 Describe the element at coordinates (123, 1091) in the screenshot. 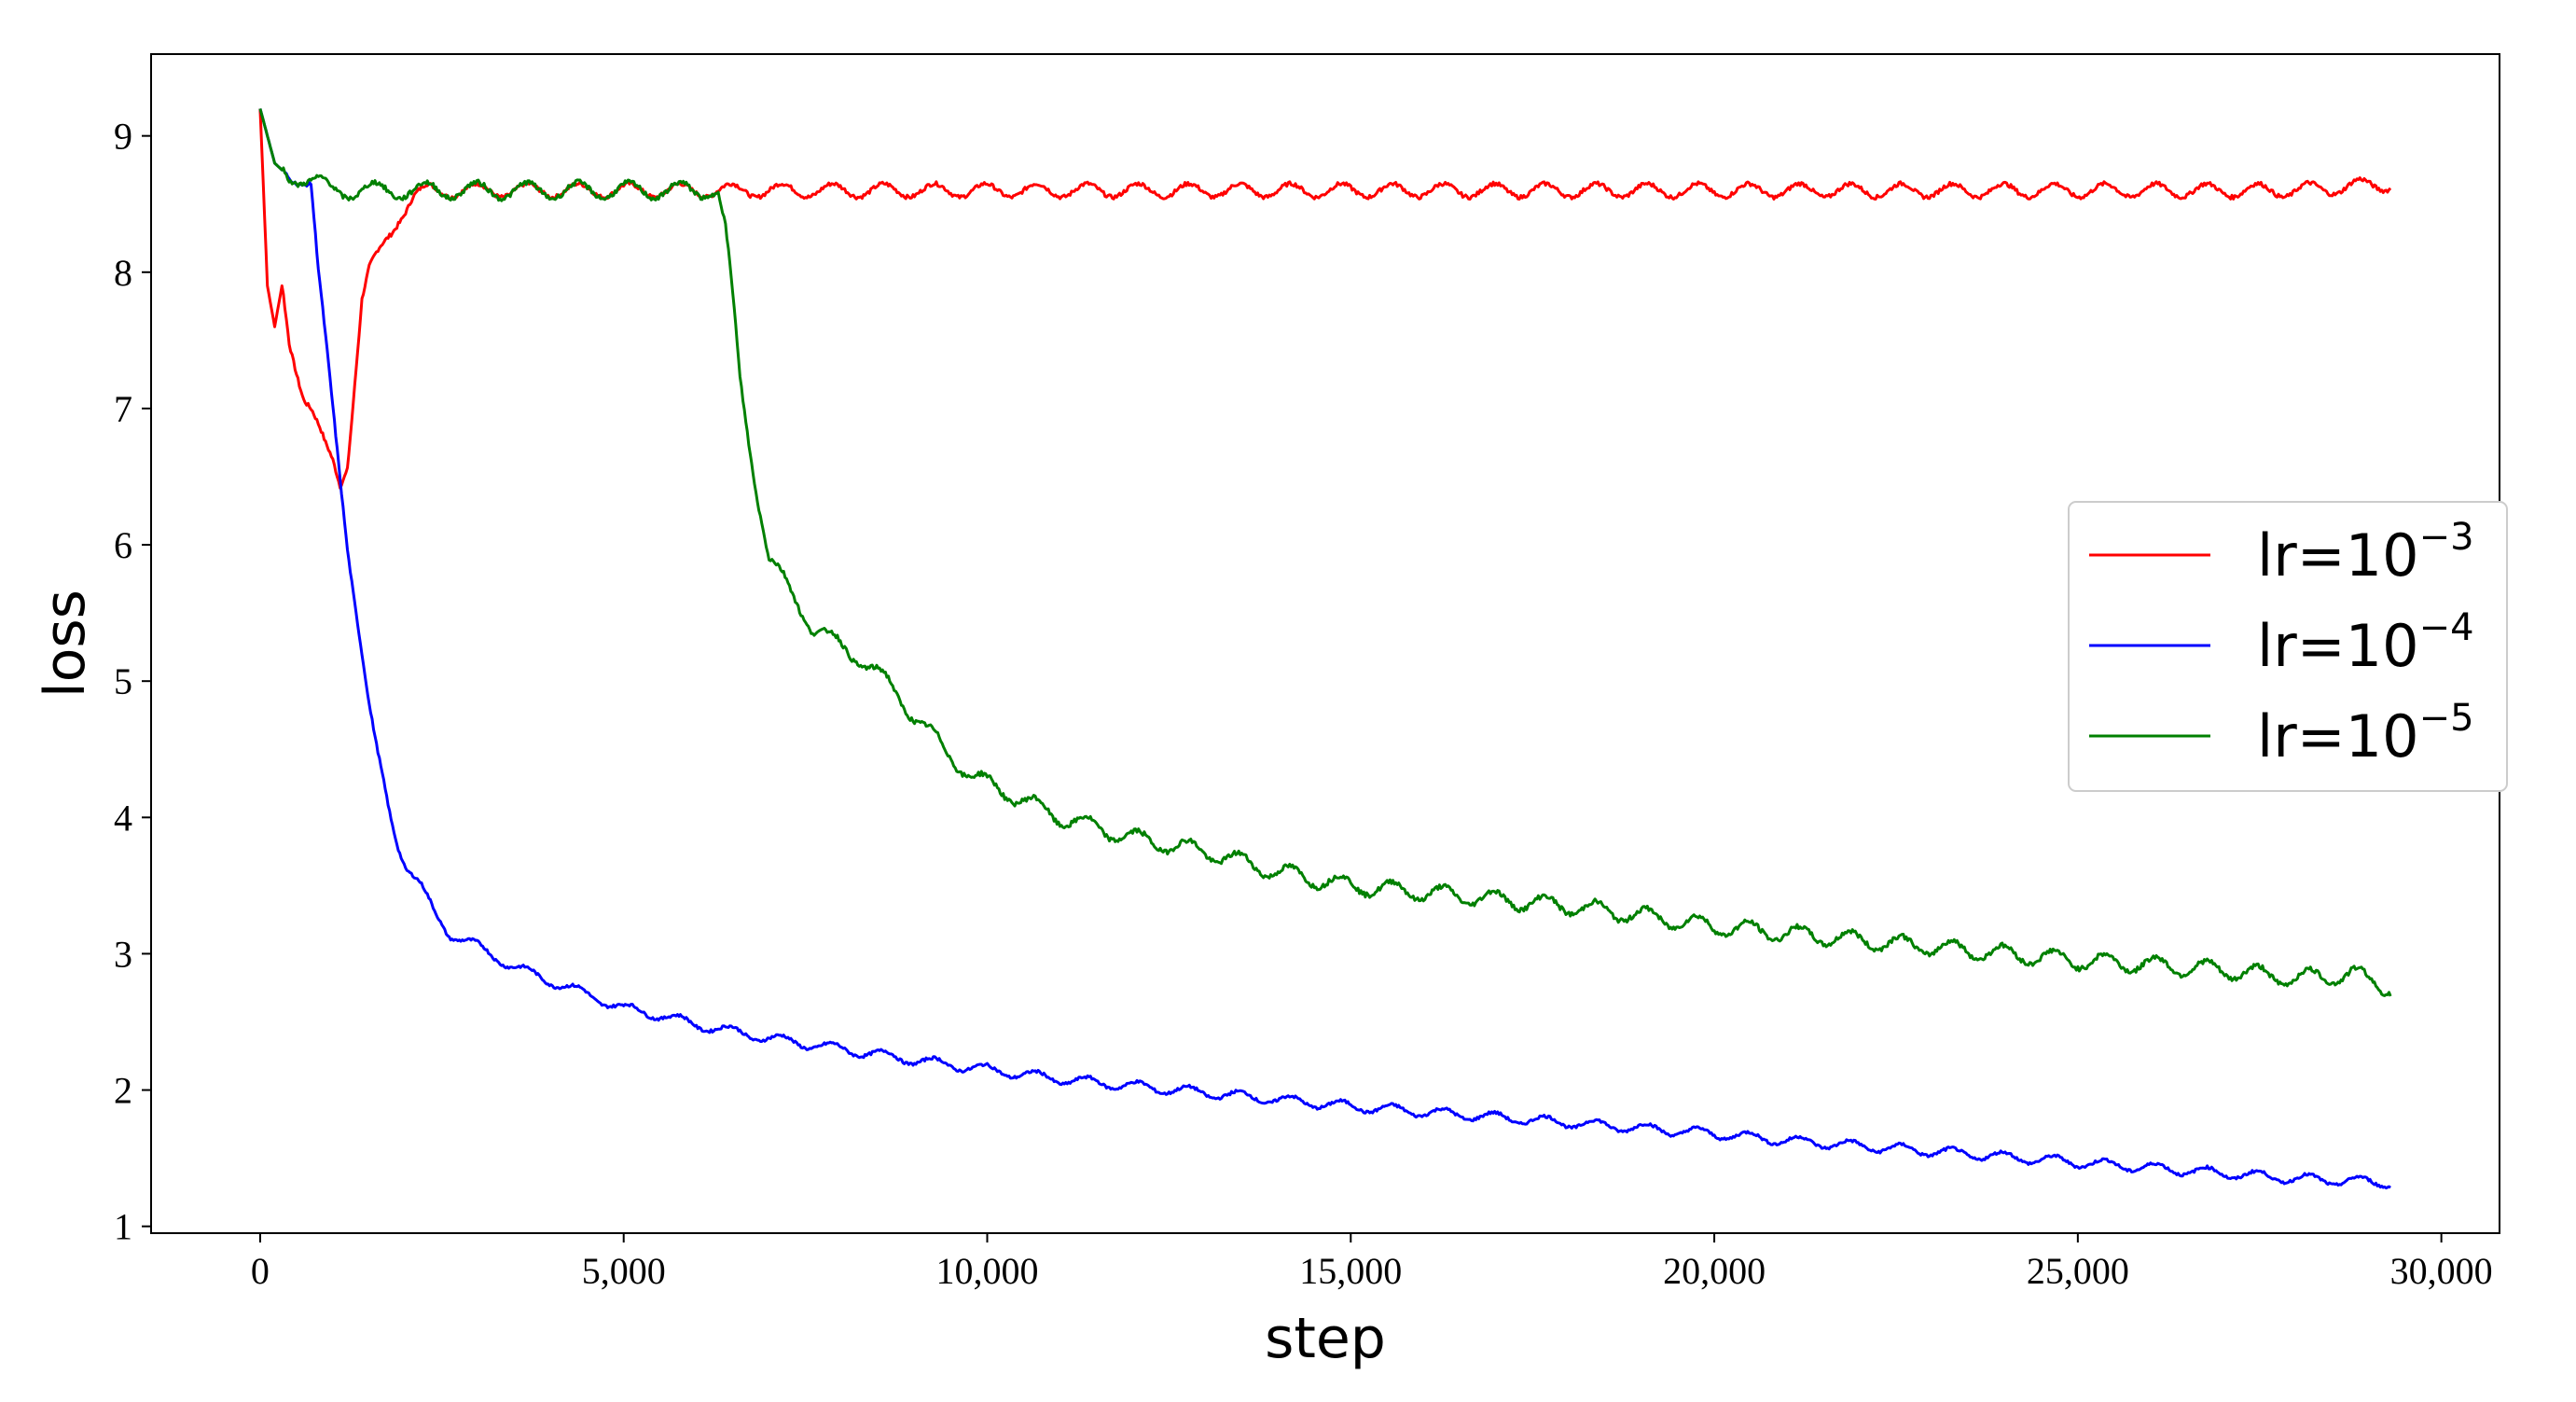

I see `y-tick-label: 2` at that location.